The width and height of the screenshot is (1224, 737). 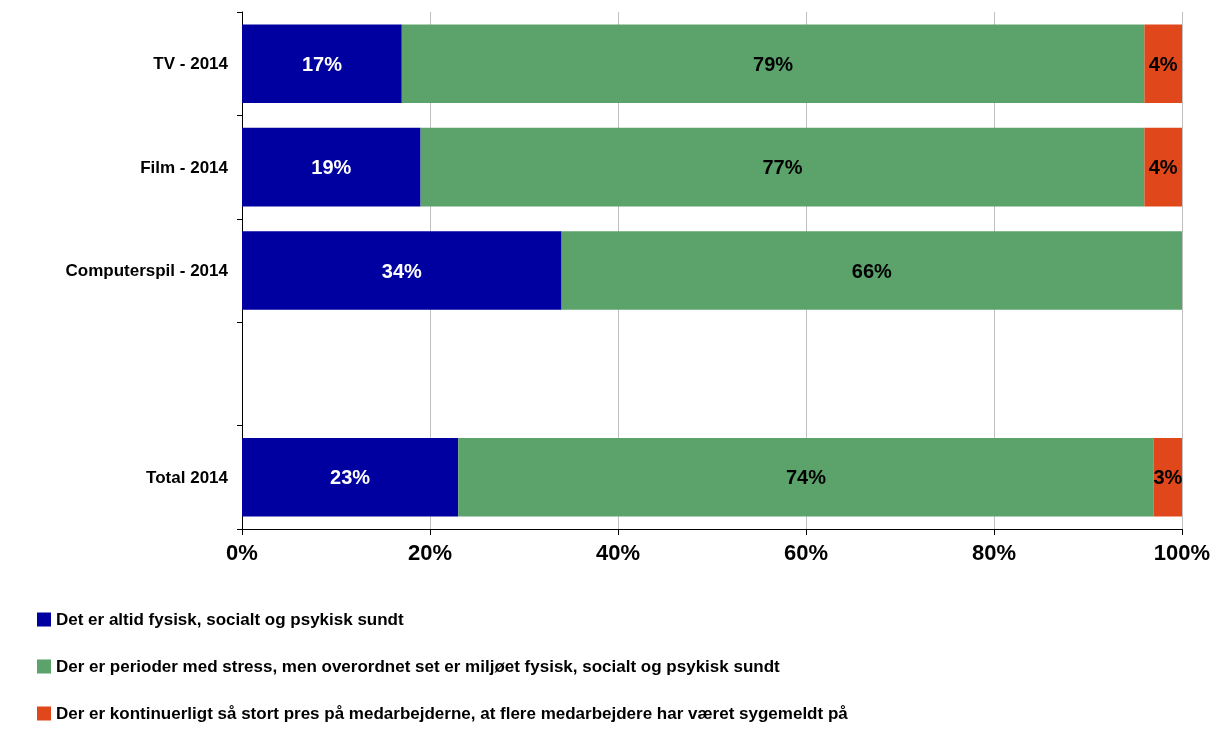 I want to click on x-tick-label: 100%, so click(x=1182, y=552).